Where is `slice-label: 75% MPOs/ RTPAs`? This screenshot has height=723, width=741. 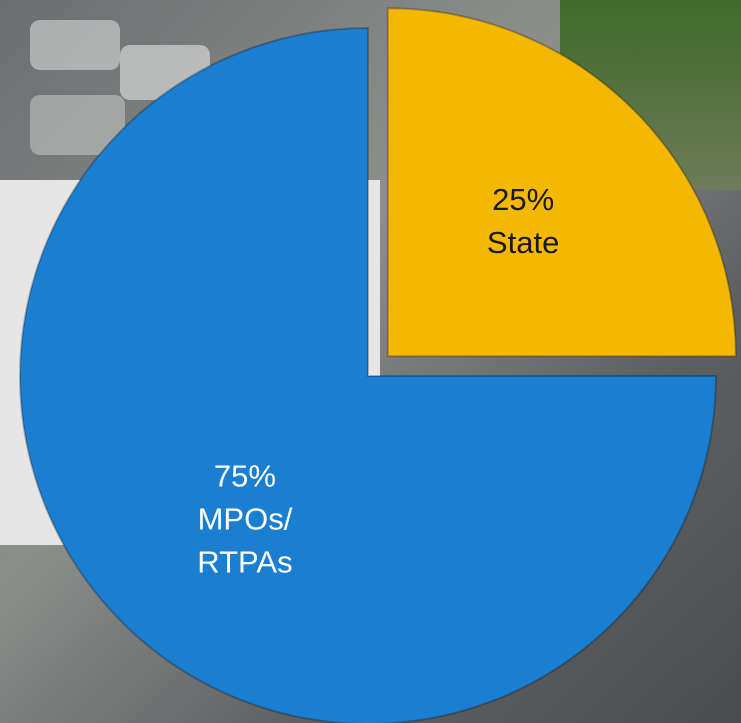 slice-label: 75% MPOs/ RTPAs is located at coordinates (244, 519).